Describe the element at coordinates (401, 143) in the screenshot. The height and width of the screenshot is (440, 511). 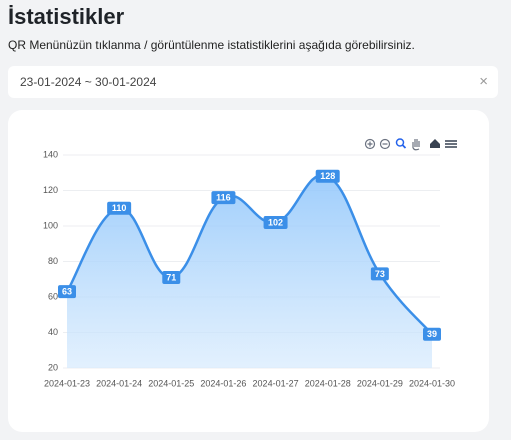
I see `zoom-select-icon` at that location.